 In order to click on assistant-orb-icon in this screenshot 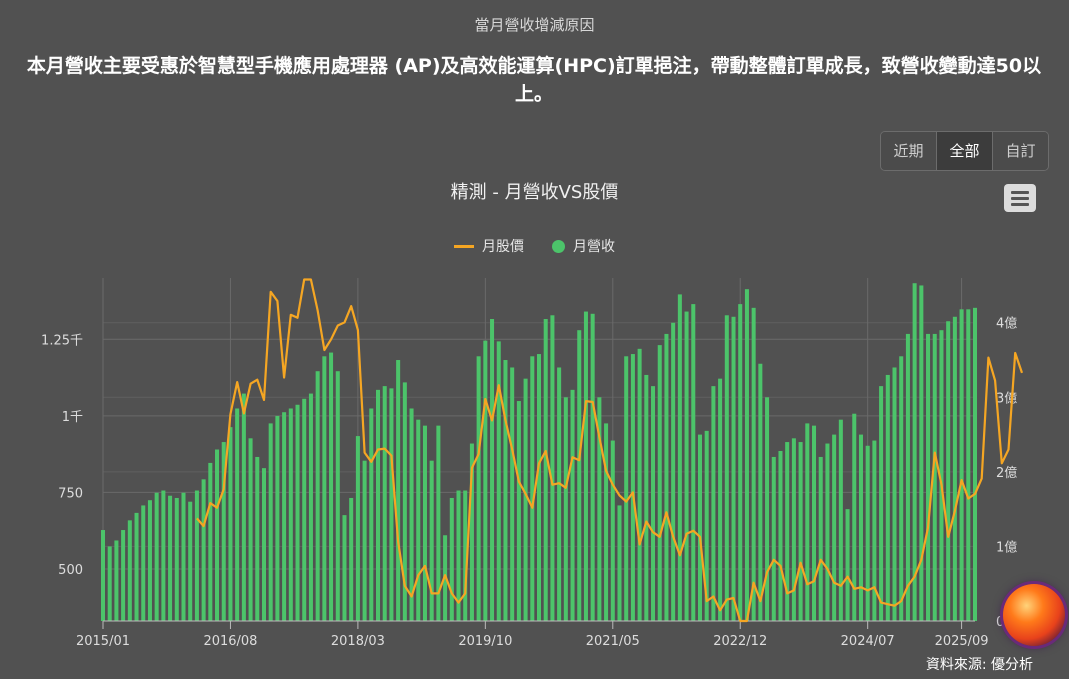, I will do `click(1034, 615)`.